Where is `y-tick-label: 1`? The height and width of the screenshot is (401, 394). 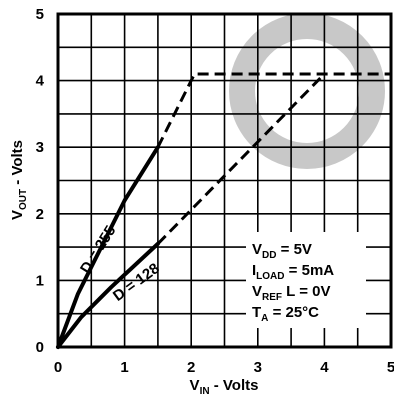 y-tick-label: 1 is located at coordinates (40, 280).